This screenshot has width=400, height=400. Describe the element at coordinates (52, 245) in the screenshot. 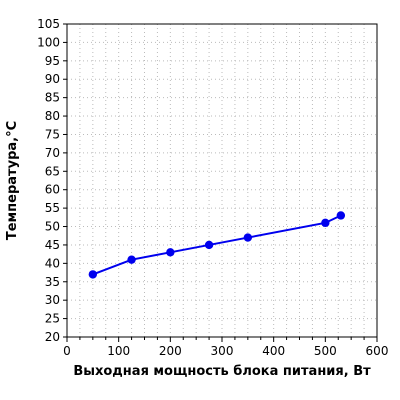

I see `y-tick-label: 45` at that location.